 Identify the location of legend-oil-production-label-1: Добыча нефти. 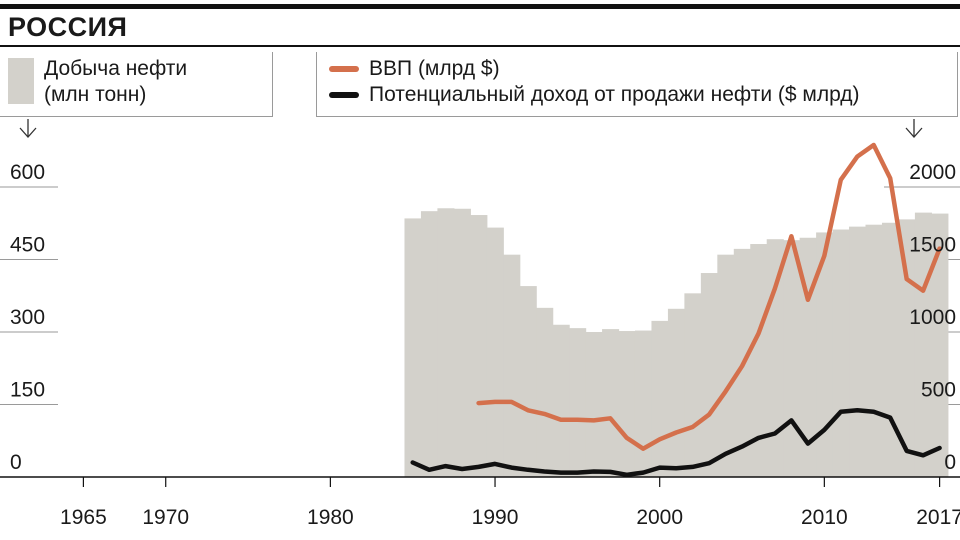
(116, 68).